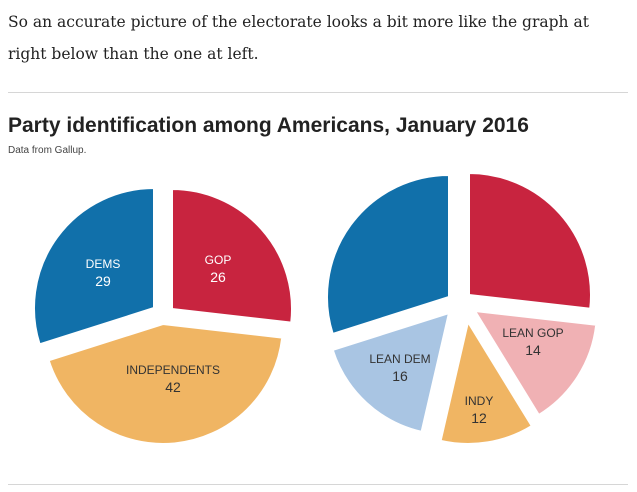 This screenshot has height=492, width=637. Describe the element at coordinates (479, 401) in the screenshot. I see `slice-label-indy: INDY` at that location.